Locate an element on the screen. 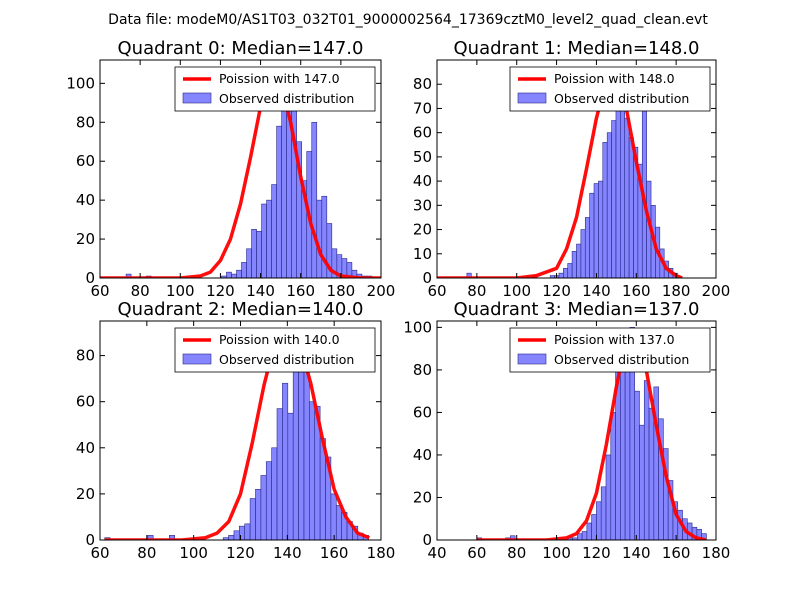  chart-title: Quadrant 0: Median=147.0 is located at coordinates (241, 48).